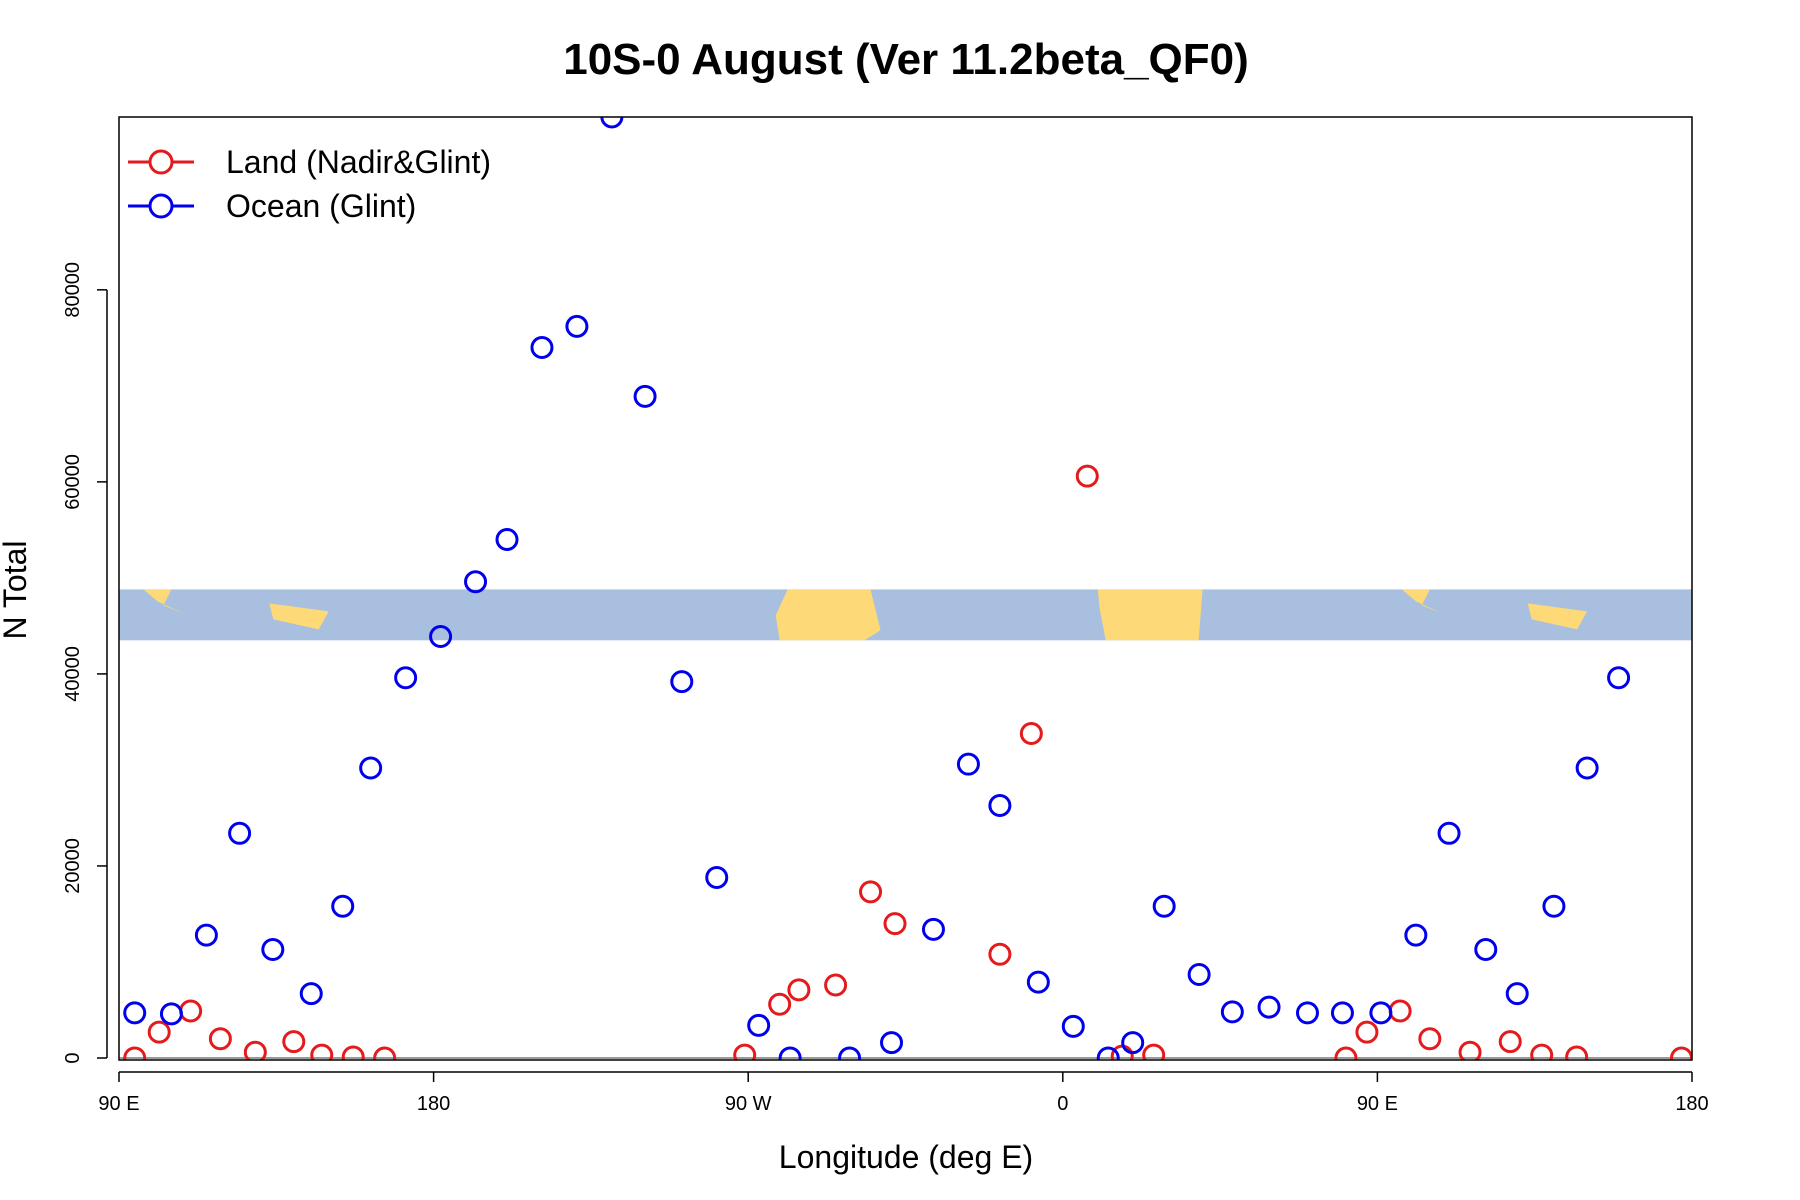 The image size is (1800, 1200). What do you see at coordinates (299, 616) in the screenshot?
I see `map-land-new-guinea` at bounding box center [299, 616].